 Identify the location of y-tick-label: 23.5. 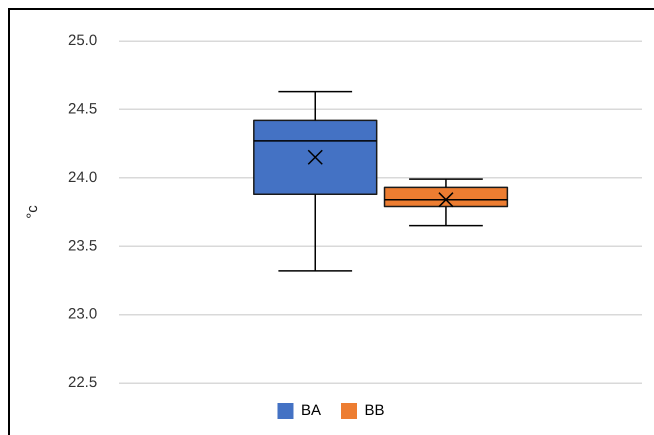
(83, 245).